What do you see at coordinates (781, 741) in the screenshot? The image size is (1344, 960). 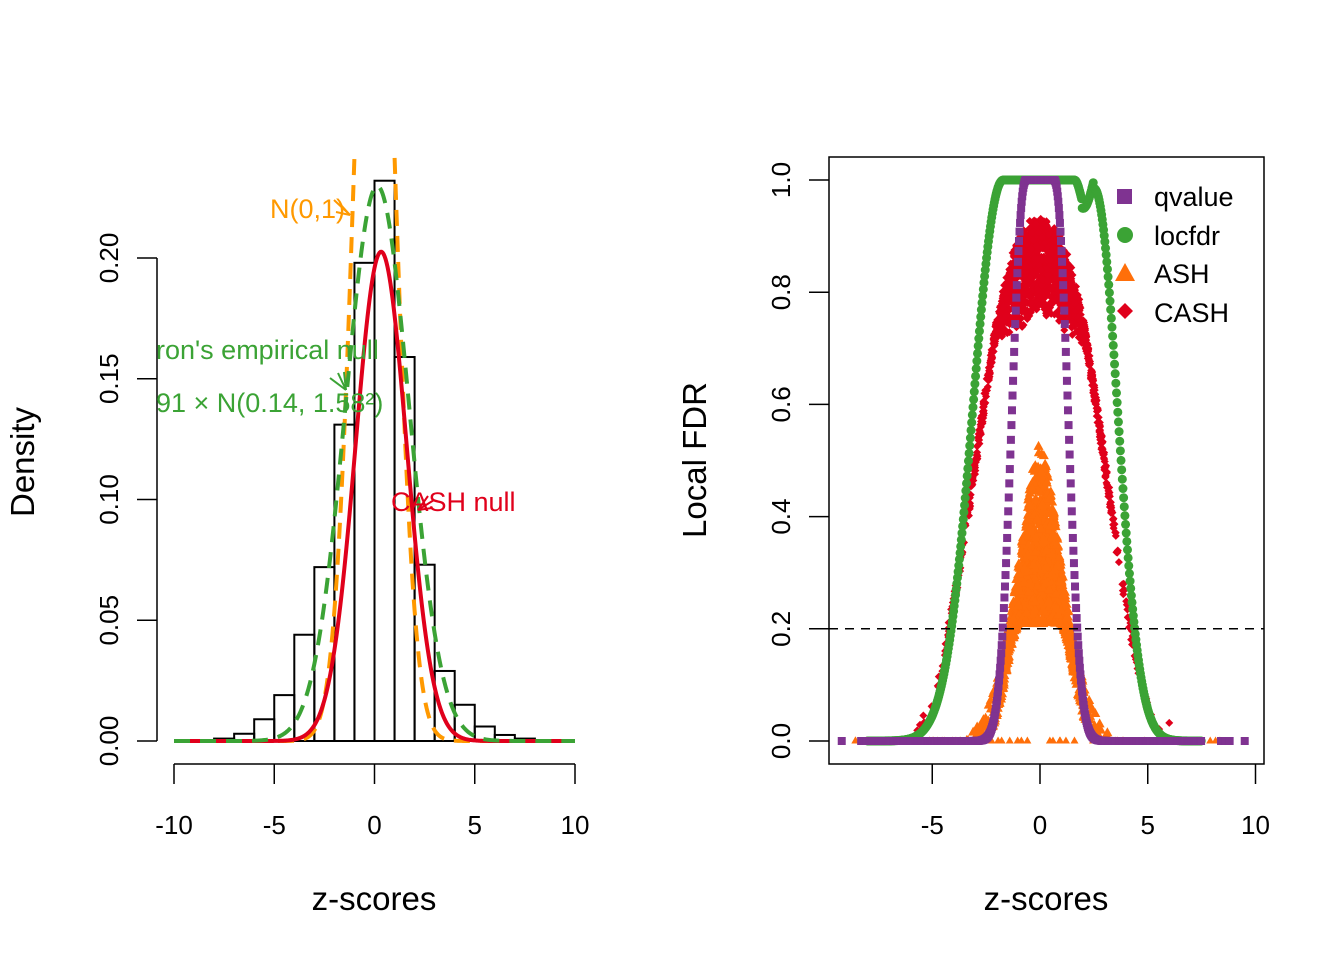 I see `y-tick-label: 0.0` at bounding box center [781, 741].